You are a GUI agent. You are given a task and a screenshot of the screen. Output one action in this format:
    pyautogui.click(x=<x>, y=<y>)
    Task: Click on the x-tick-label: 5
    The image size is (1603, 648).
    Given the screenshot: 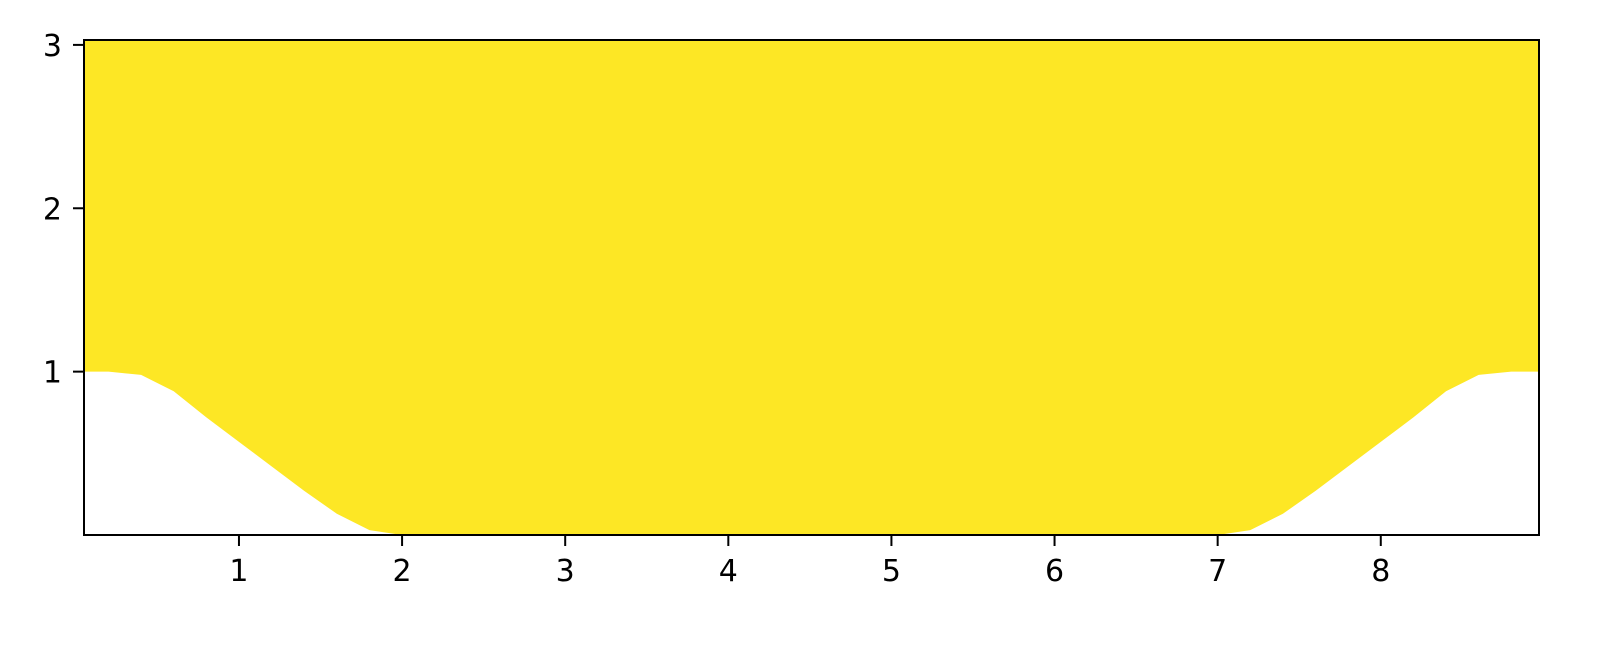 What is the action you would take?
    pyautogui.click(x=891, y=571)
    